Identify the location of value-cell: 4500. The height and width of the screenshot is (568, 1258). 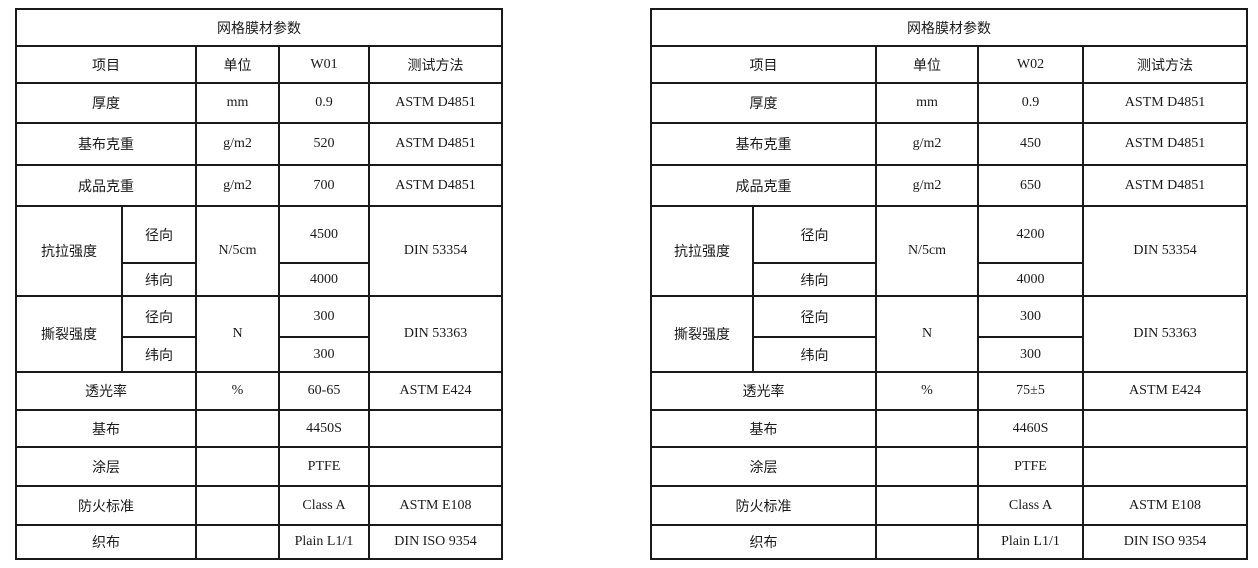
(324, 234).